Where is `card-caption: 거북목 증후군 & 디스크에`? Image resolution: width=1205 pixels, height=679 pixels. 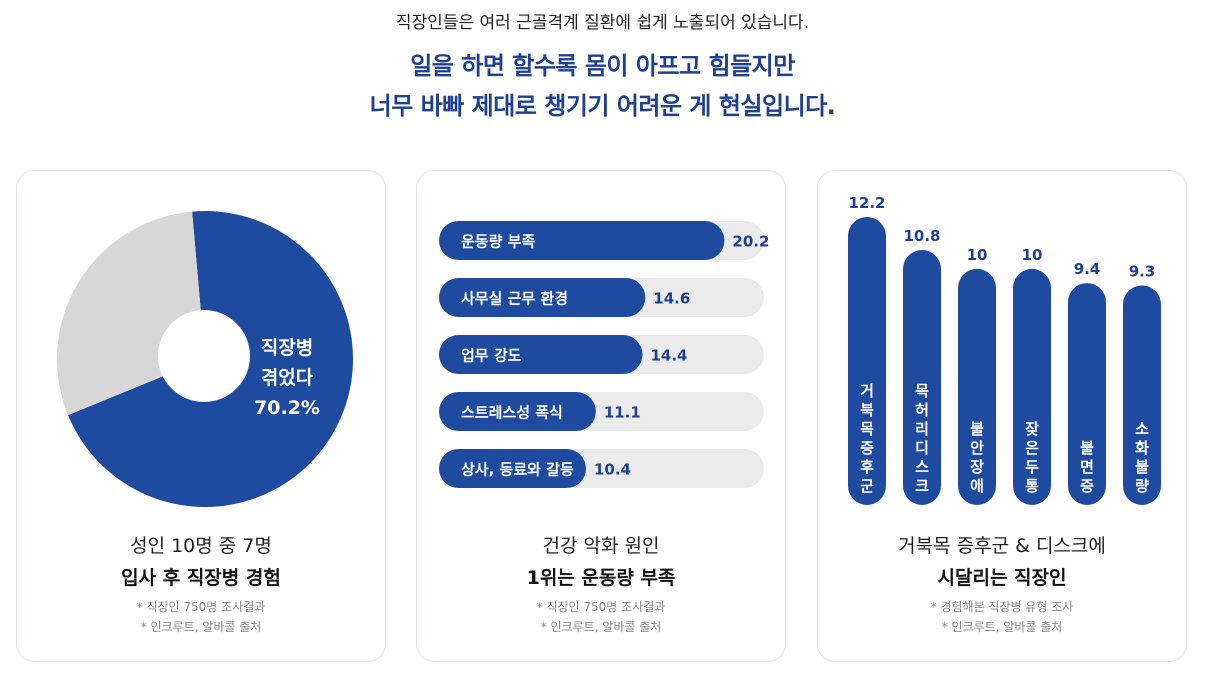 card-caption: 거북목 증후군 & 디스크에 is located at coordinates (1002, 546).